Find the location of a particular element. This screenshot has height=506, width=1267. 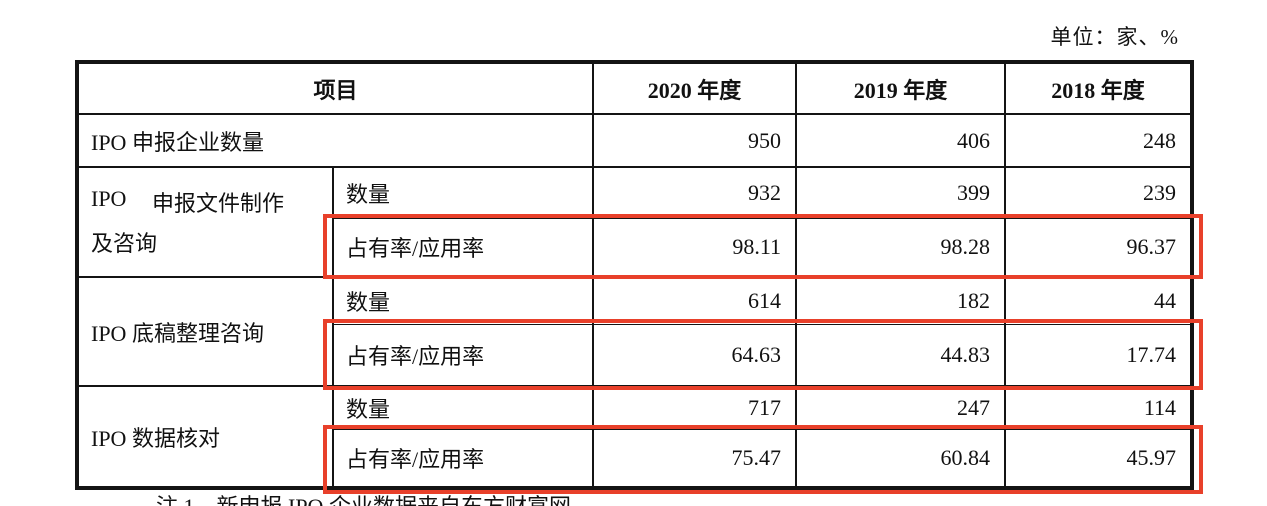

g1-qty-2020: 932 is located at coordinates (694, 192).